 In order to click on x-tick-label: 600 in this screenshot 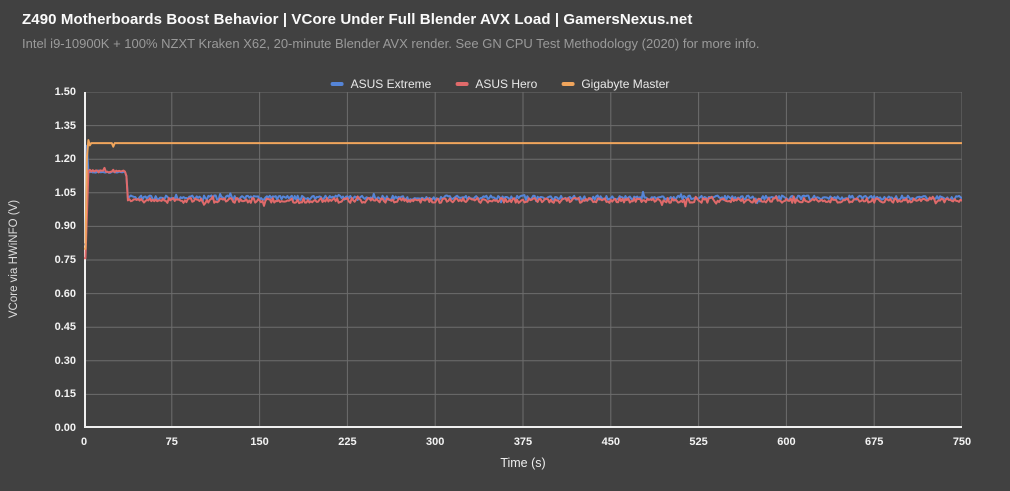, I will do `click(786, 442)`.